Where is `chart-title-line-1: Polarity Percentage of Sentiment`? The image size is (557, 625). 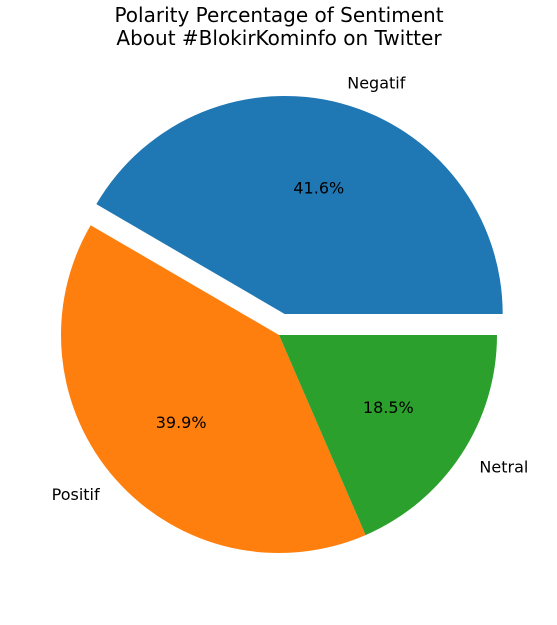 chart-title-line-1: Polarity Percentage of Sentiment is located at coordinates (278, 15).